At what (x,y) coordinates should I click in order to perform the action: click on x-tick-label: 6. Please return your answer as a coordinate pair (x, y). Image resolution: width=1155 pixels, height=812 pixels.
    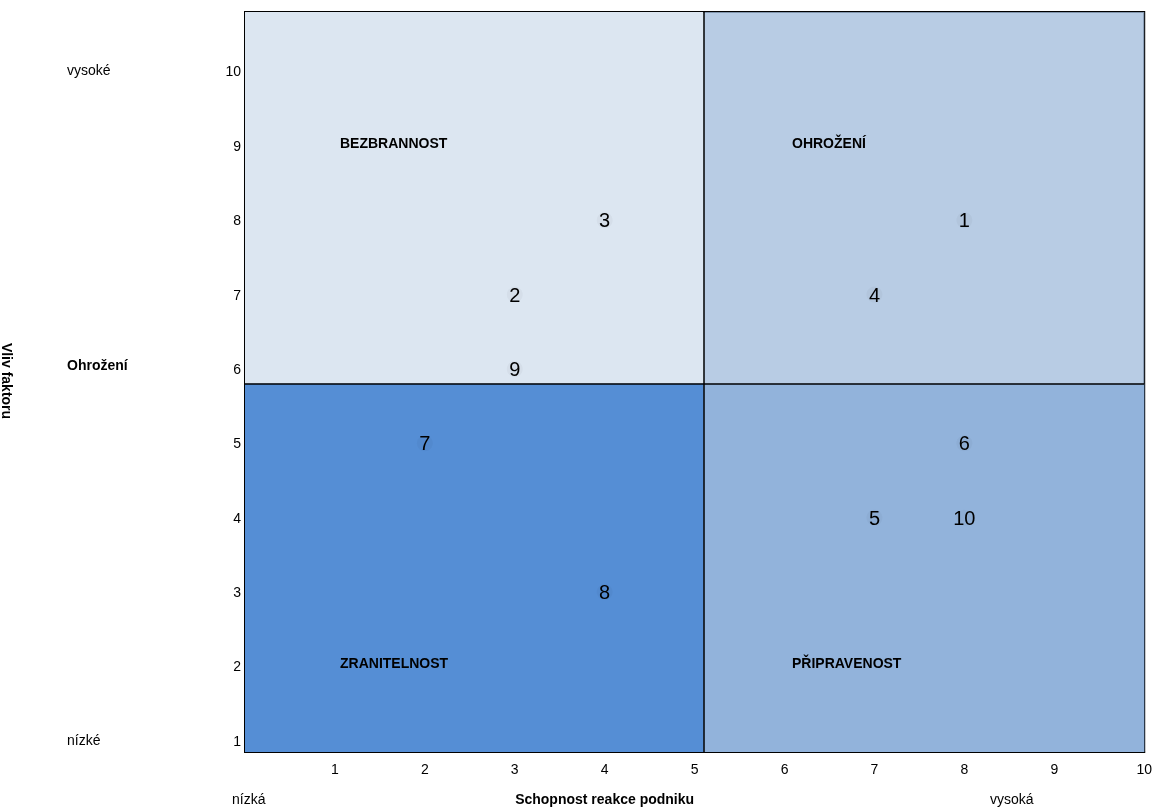
    Looking at the image, I should click on (784, 769).